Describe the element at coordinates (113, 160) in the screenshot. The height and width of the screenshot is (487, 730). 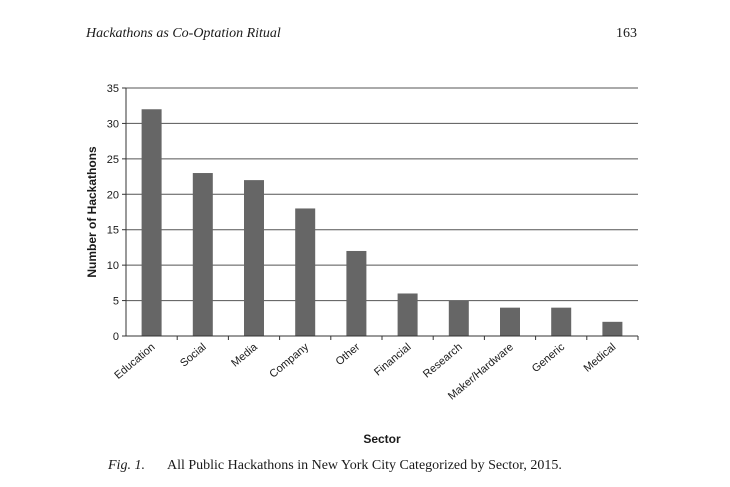
I see `y-tick-label: 25` at that location.